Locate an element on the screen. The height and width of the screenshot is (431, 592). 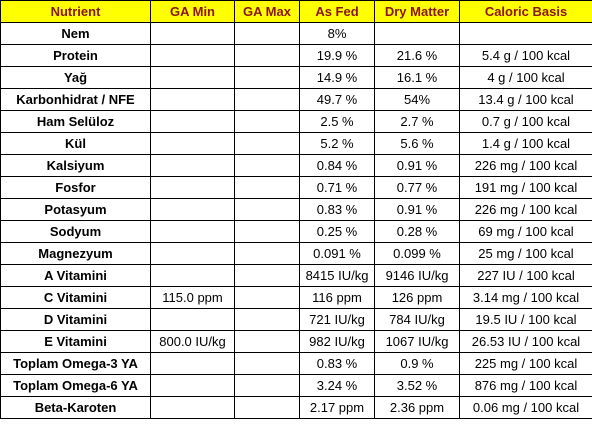
dry-matter-cell: 0.099 % is located at coordinates (417, 253).